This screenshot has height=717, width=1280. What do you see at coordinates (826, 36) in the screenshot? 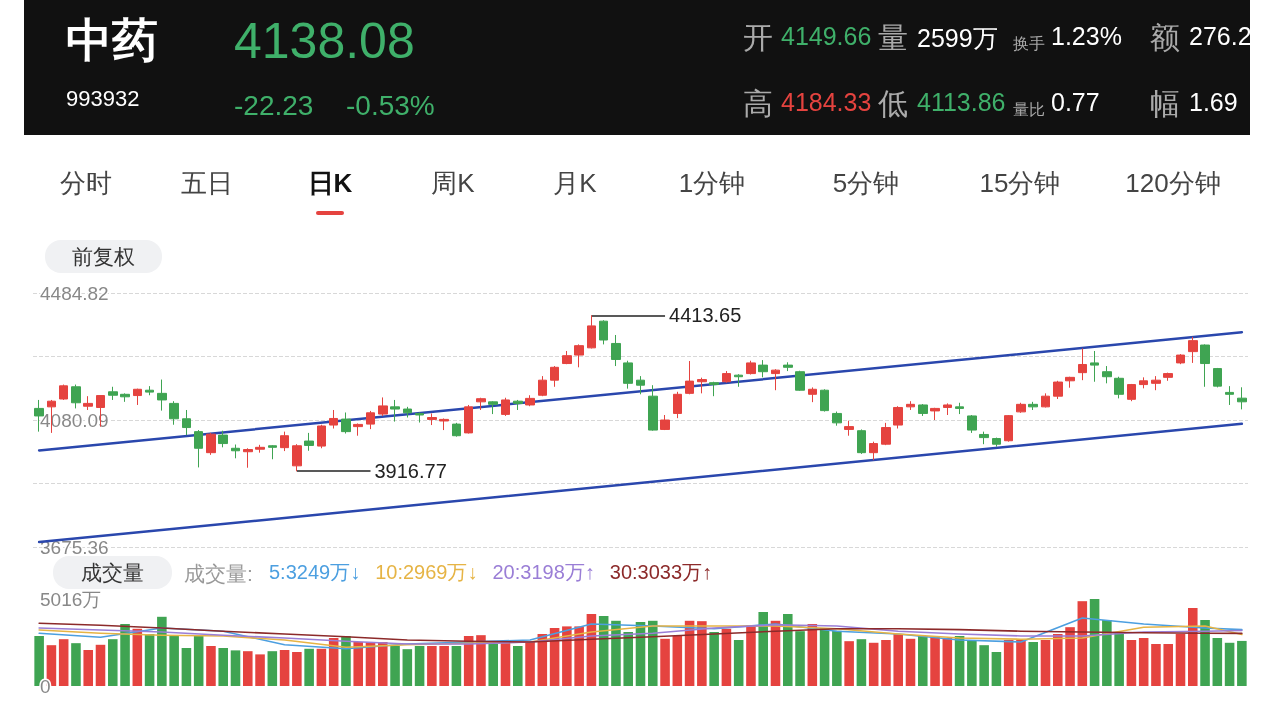
I see `text: 4149.66` at bounding box center [826, 36].